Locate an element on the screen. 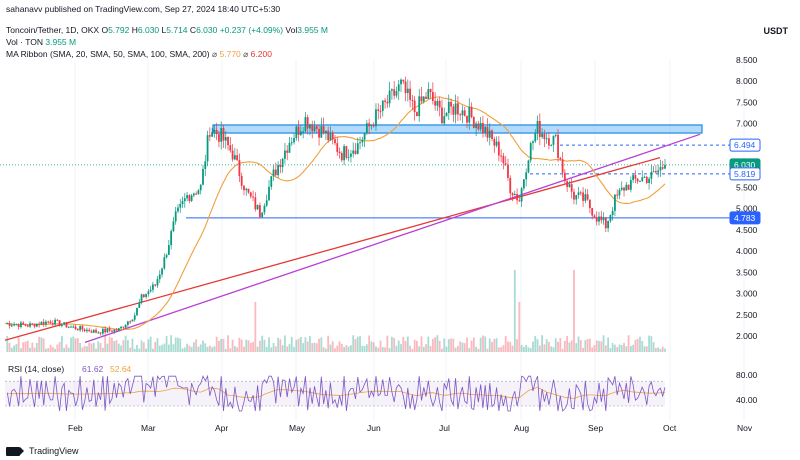 The width and height of the screenshot is (800, 460). rsi-value: 61.62 is located at coordinates (93, 369).